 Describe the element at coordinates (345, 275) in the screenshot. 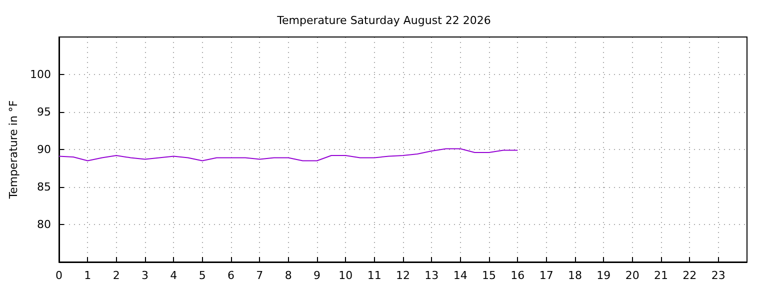

I see `x-tick-label: 10` at that location.